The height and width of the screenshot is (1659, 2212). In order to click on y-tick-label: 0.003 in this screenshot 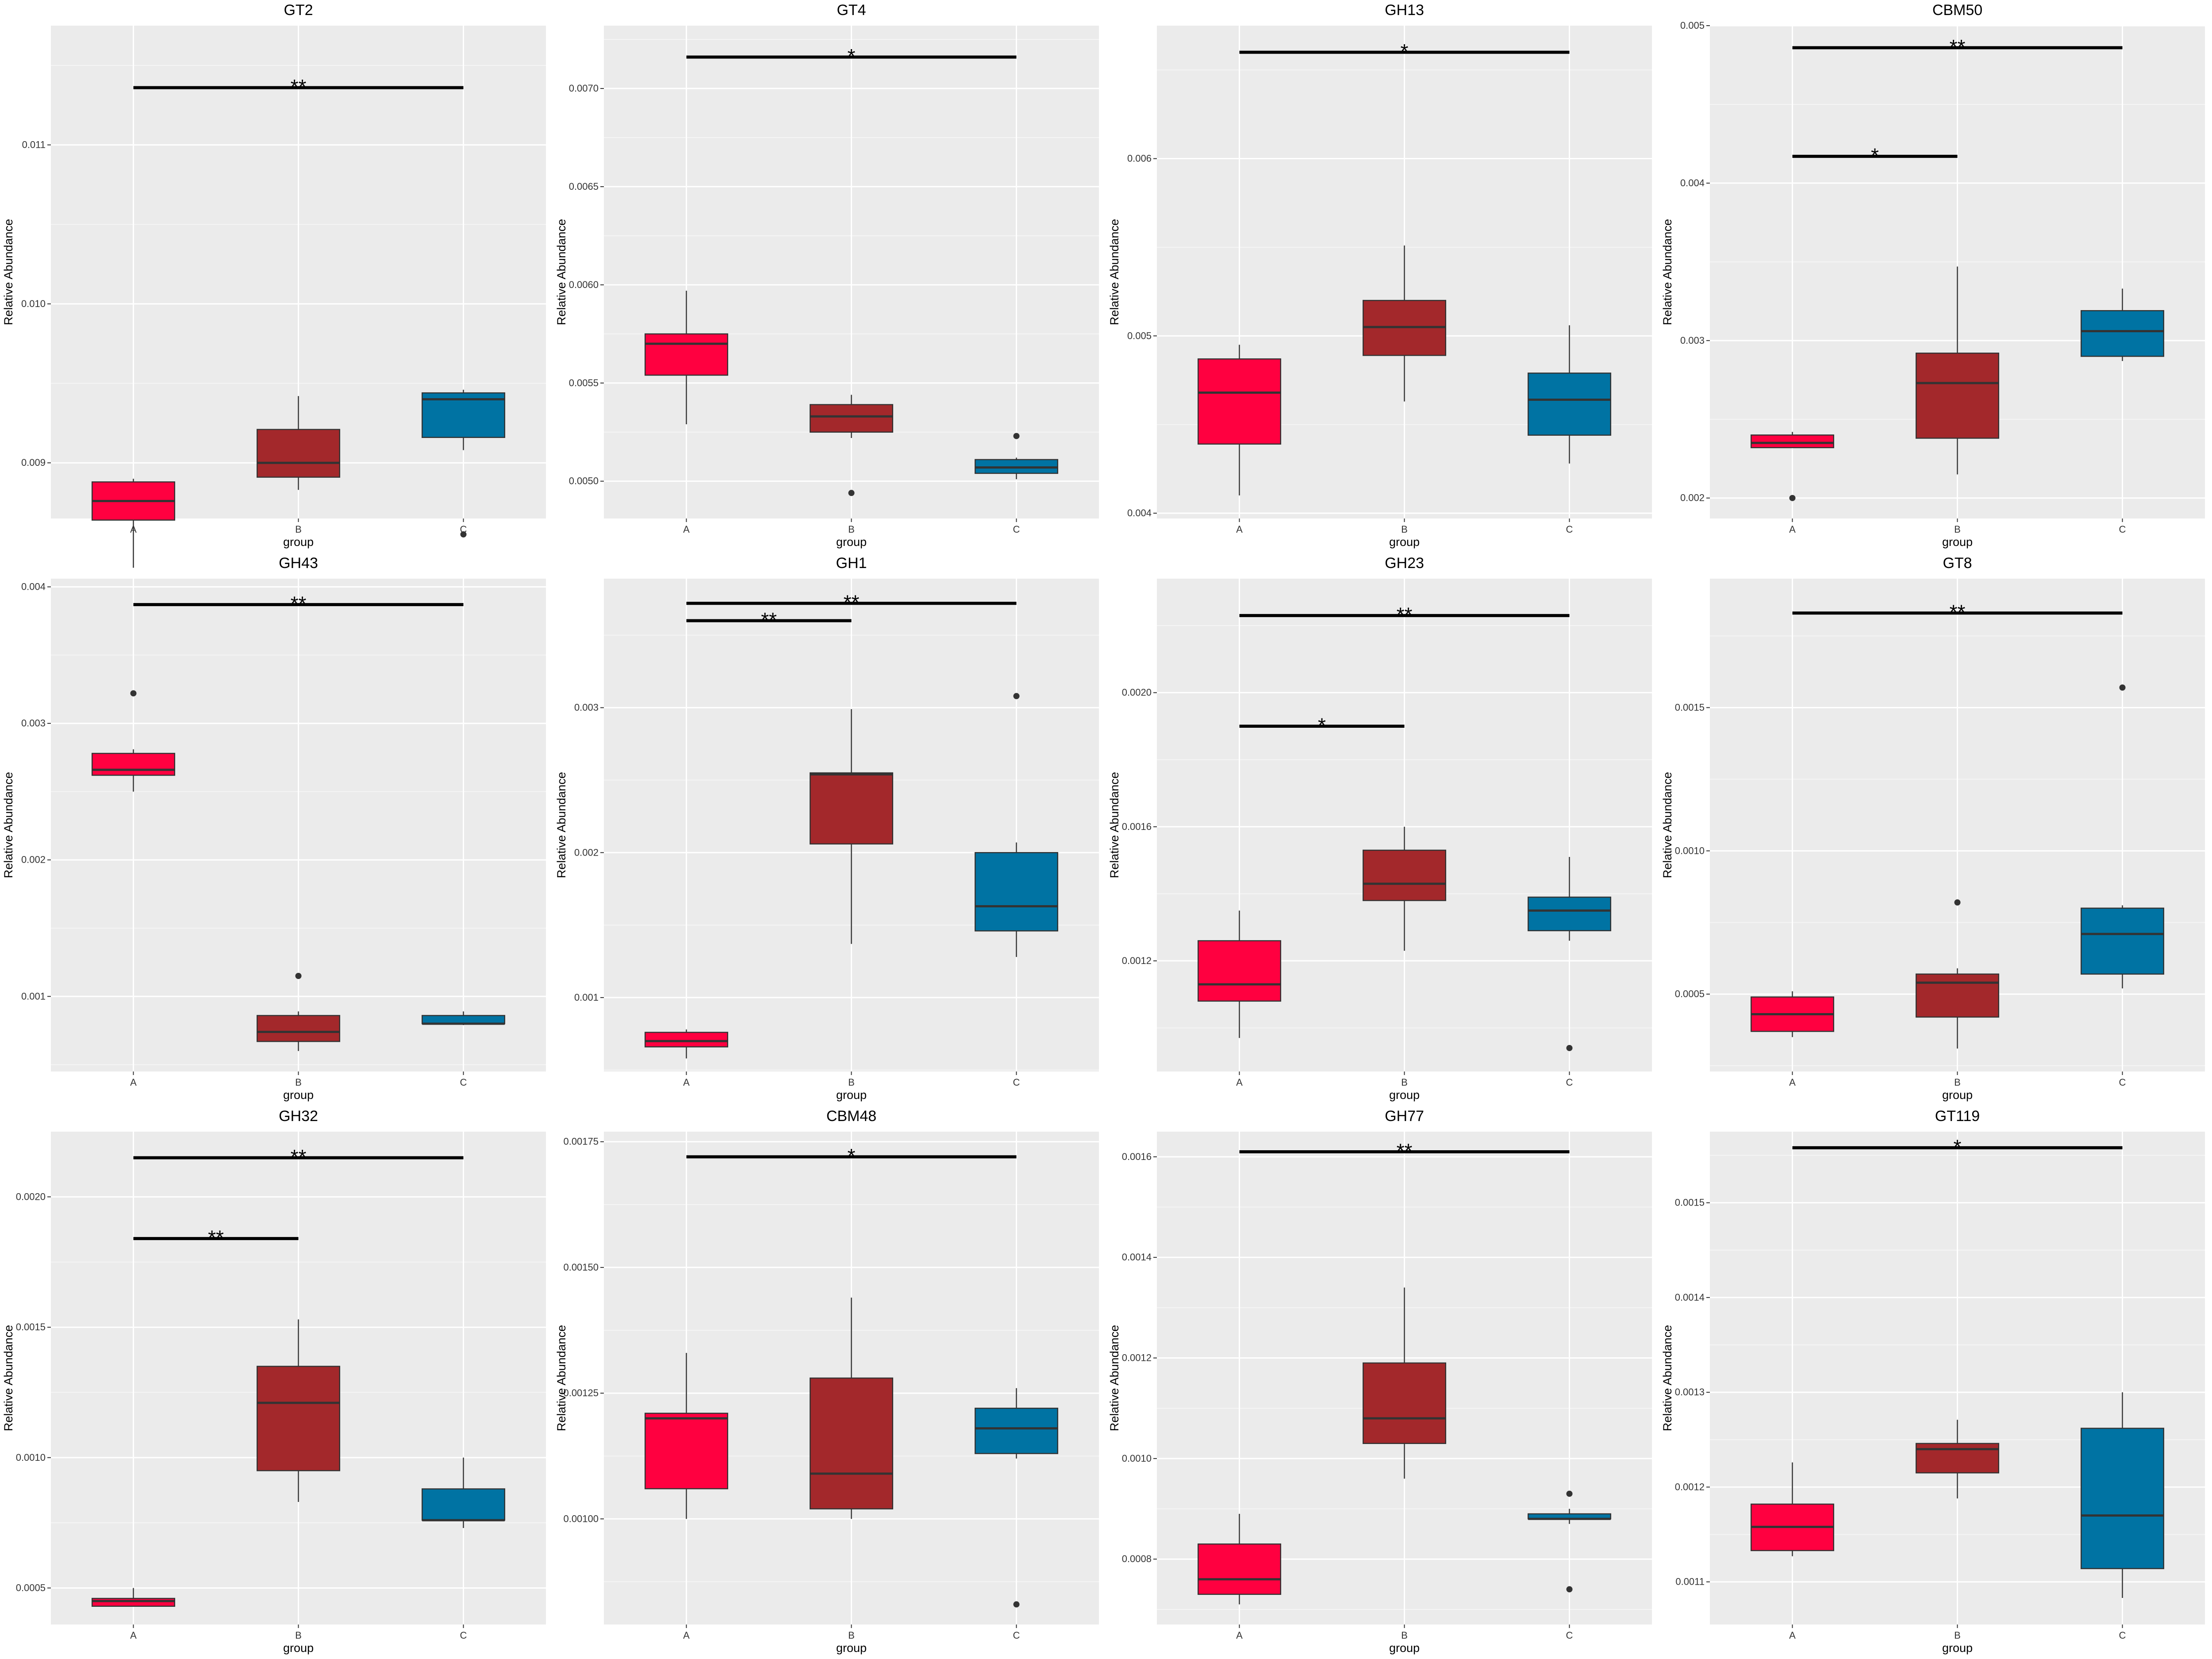, I will do `click(1693, 341)`.